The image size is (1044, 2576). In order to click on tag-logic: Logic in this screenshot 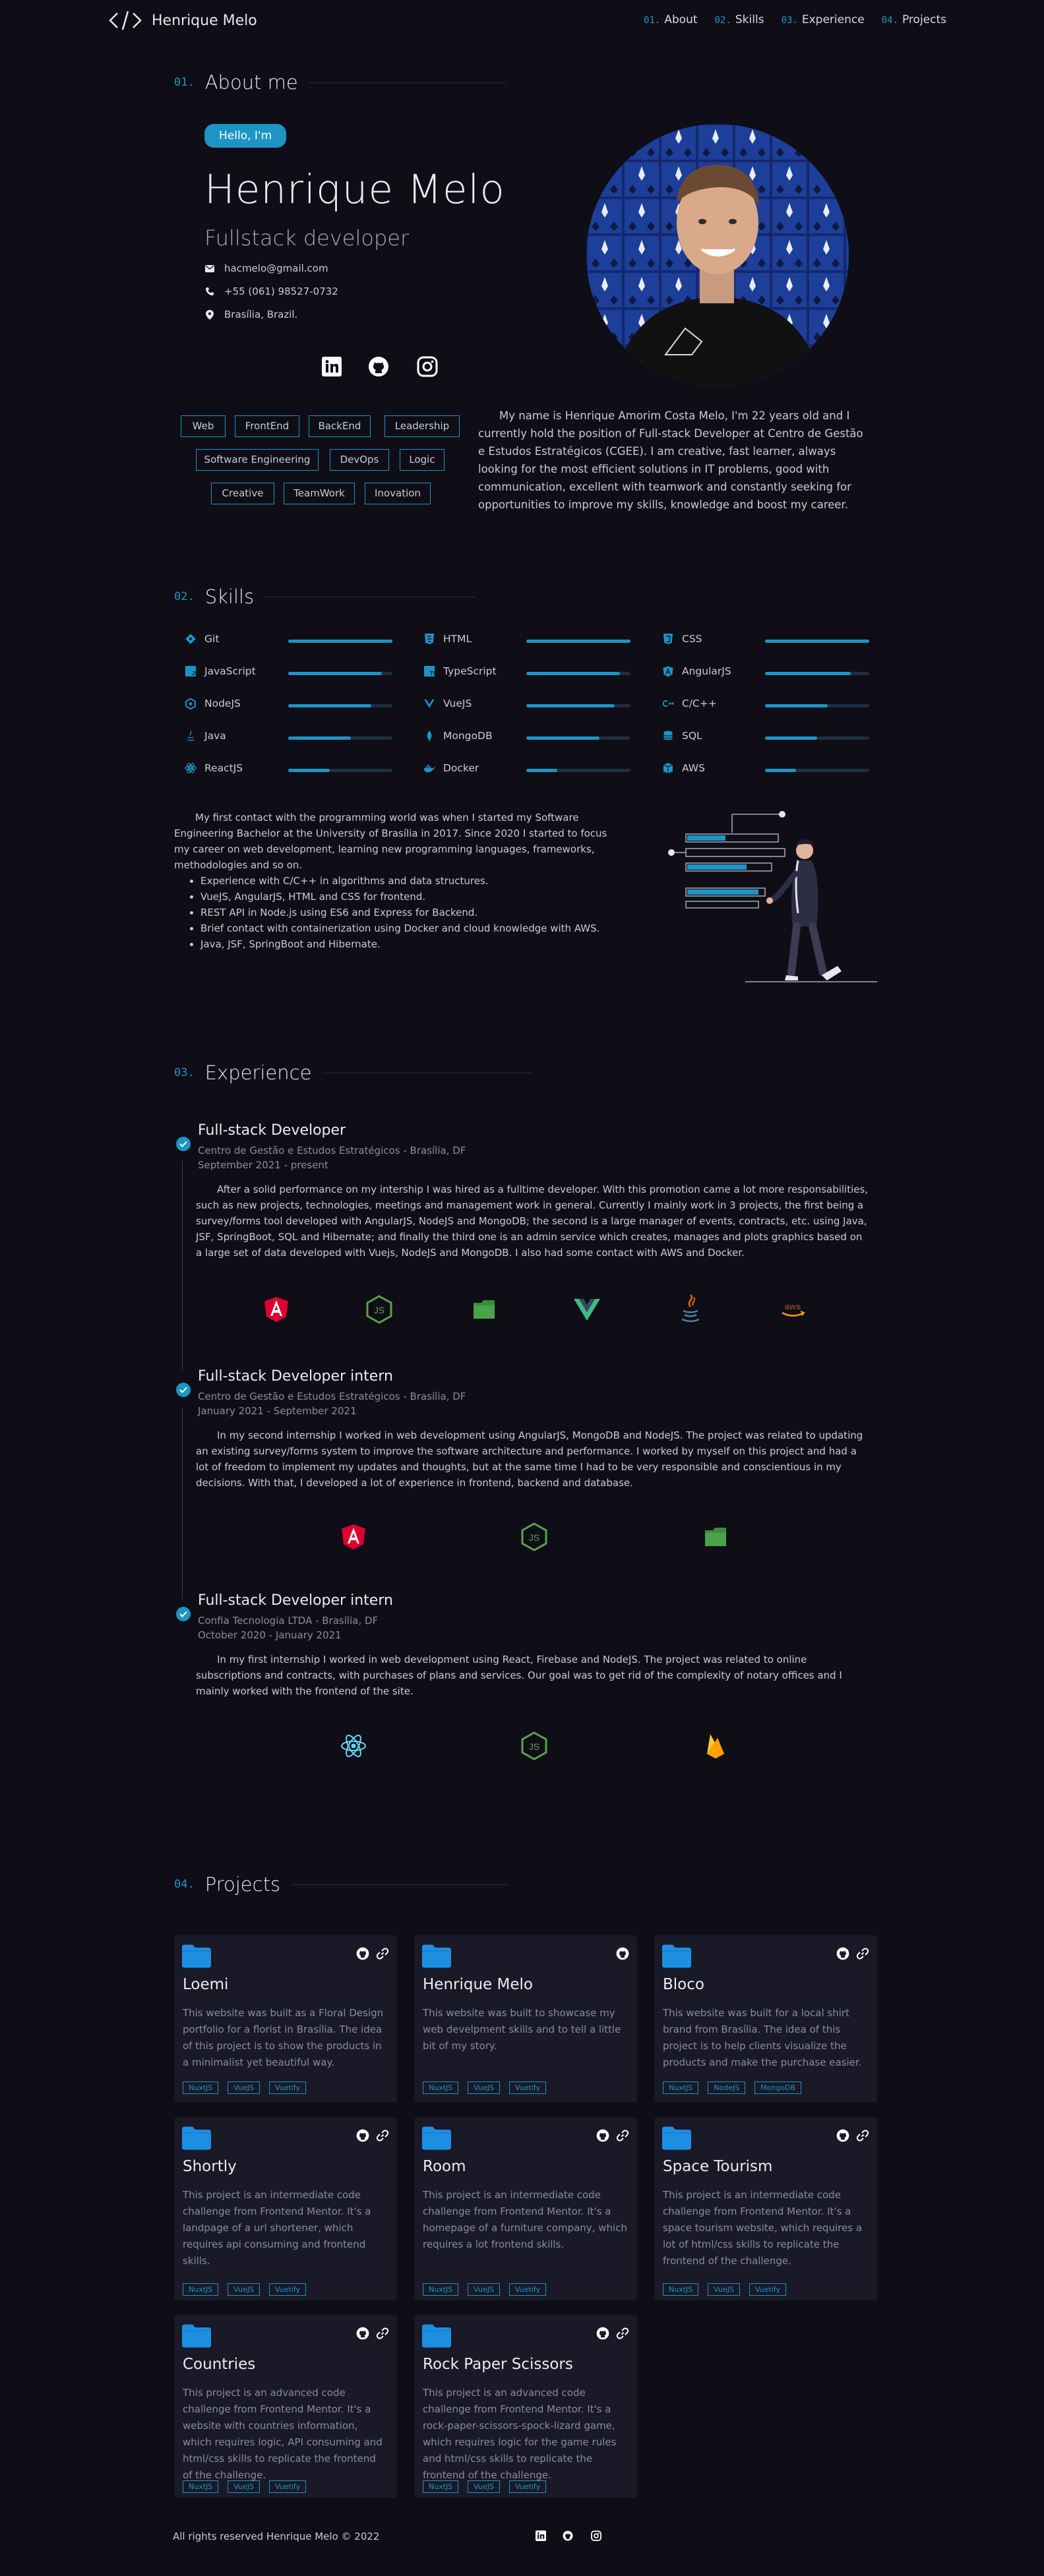, I will do `click(422, 460)`.